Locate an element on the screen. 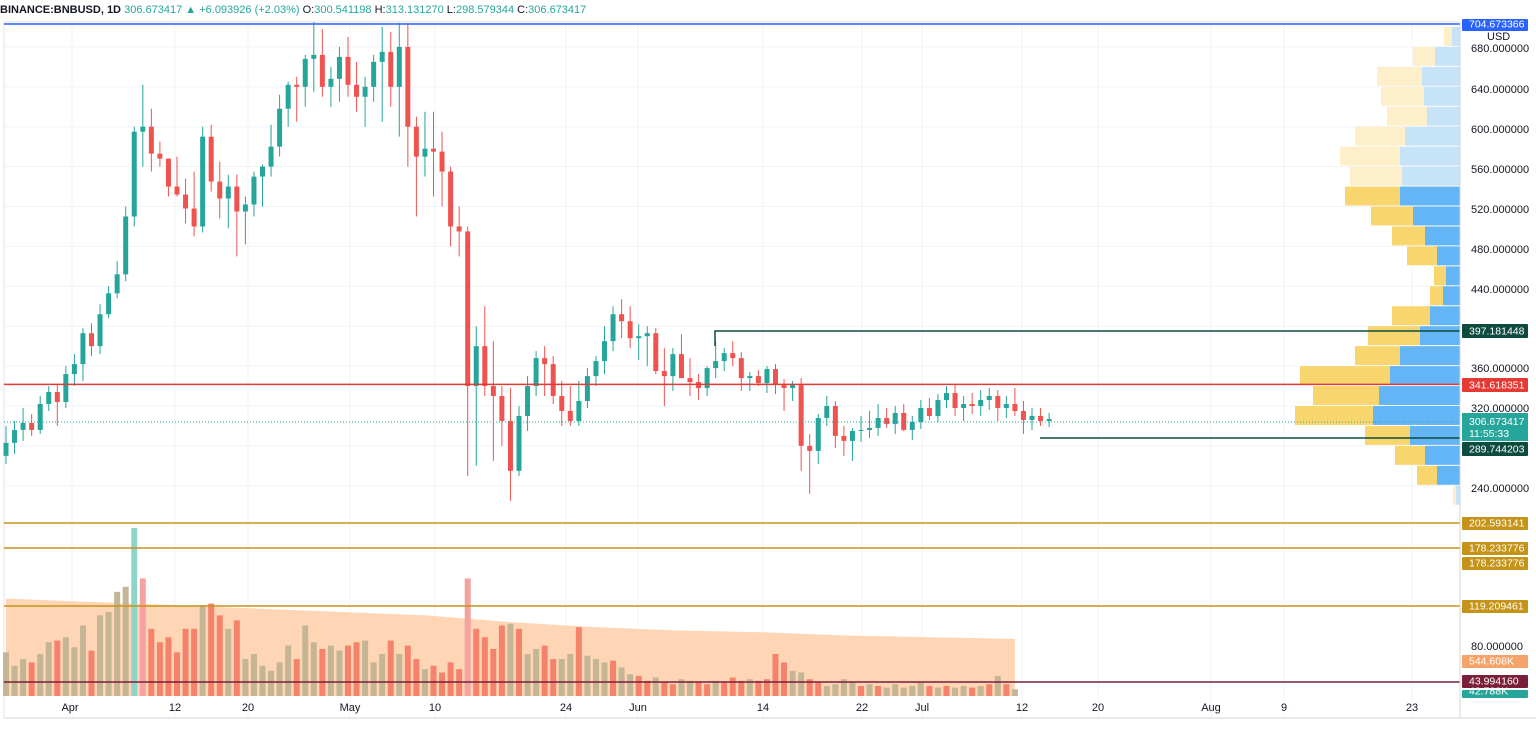  open-label: O: is located at coordinates (308, 10).